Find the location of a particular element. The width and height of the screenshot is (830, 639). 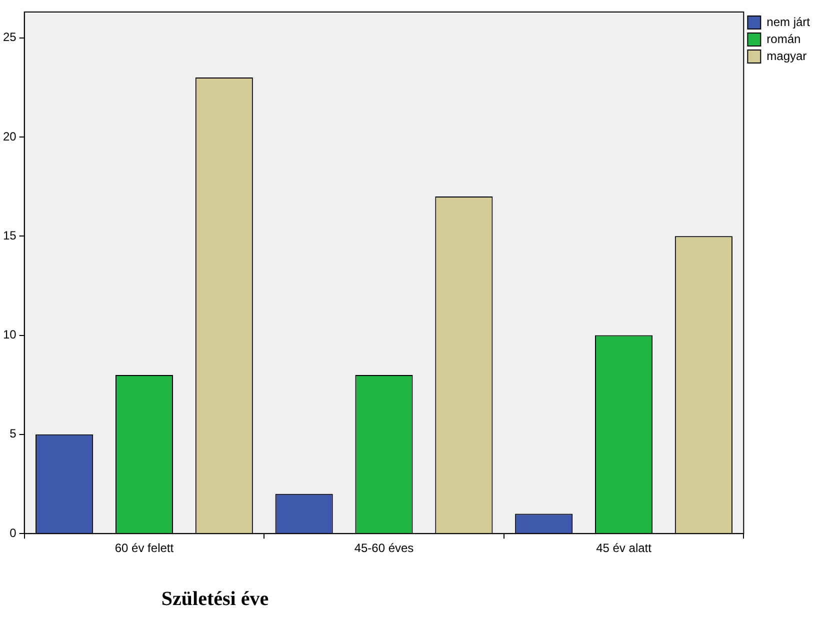

y-tick-label: 0 is located at coordinates (13, 533).